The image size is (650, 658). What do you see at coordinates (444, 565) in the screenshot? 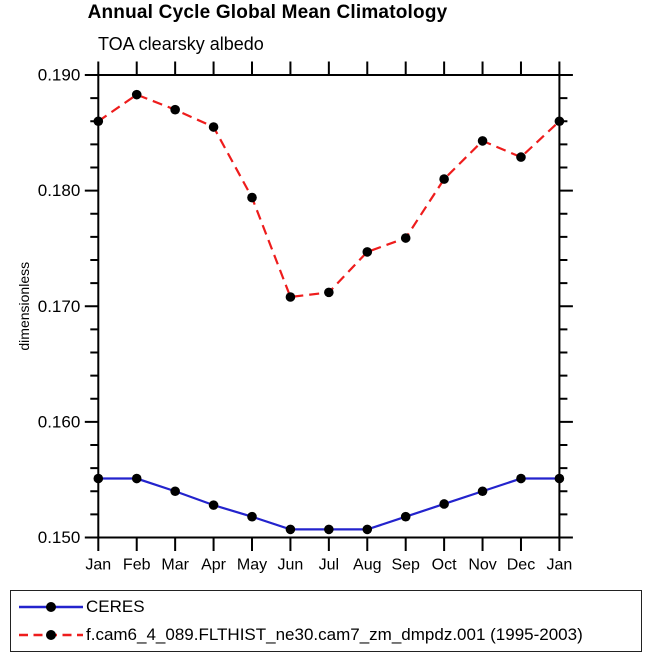
I see `x-tick-label: Oct` at bounding box center [444, 565].